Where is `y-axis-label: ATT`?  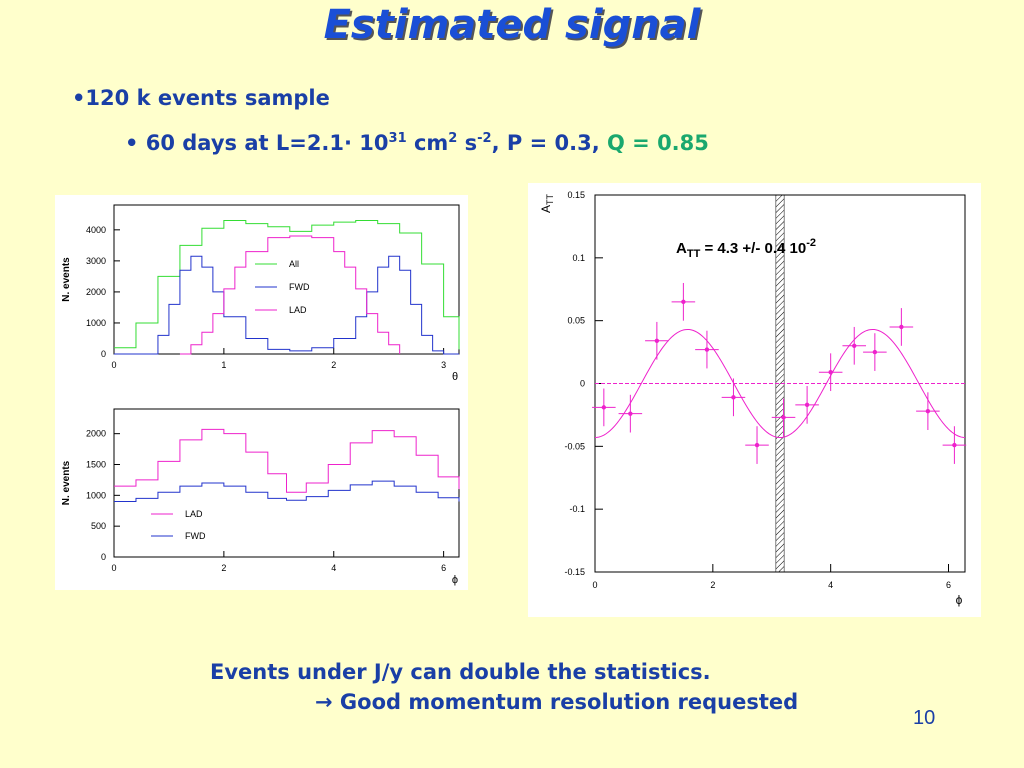 y-axis-label: ATT is located at coordinates (547, 203).